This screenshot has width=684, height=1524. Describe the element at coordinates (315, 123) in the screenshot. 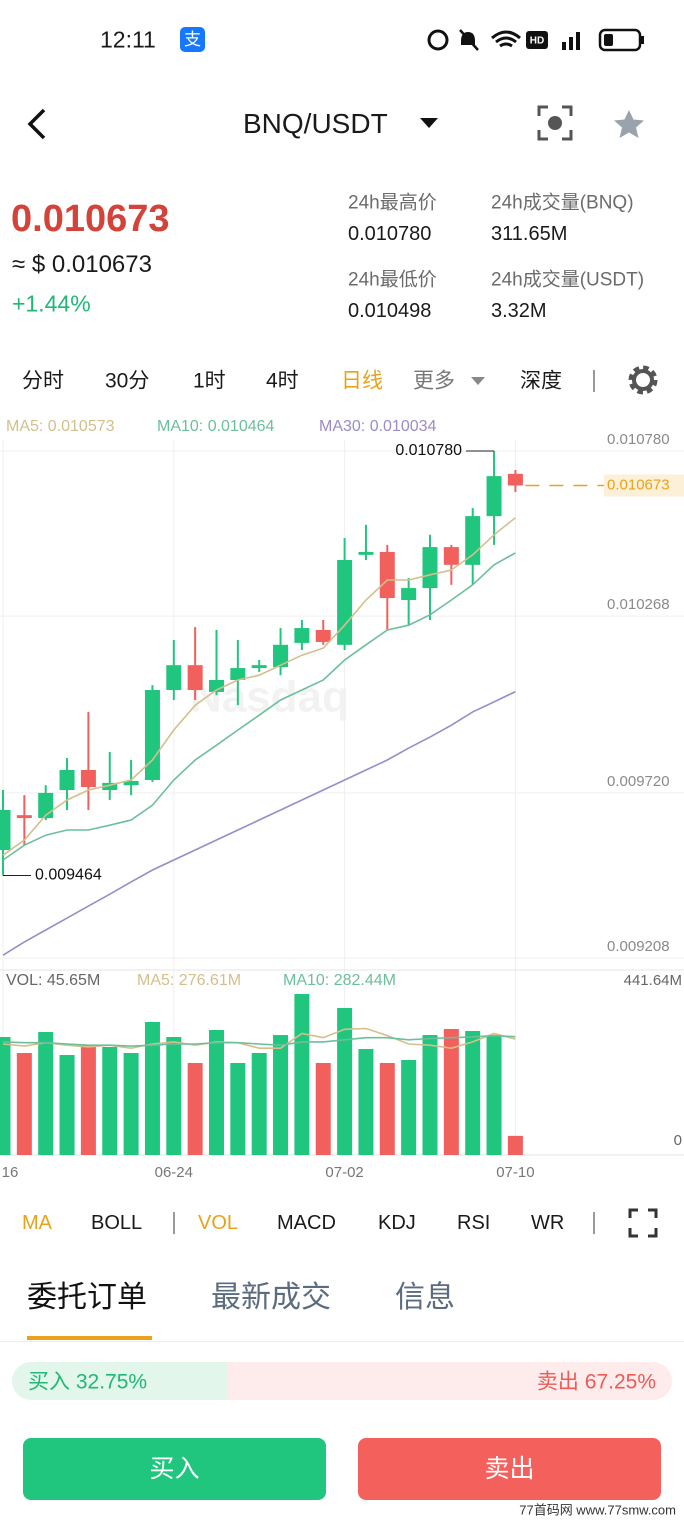

I see `pair-title: BNQ/USDT` at that location.